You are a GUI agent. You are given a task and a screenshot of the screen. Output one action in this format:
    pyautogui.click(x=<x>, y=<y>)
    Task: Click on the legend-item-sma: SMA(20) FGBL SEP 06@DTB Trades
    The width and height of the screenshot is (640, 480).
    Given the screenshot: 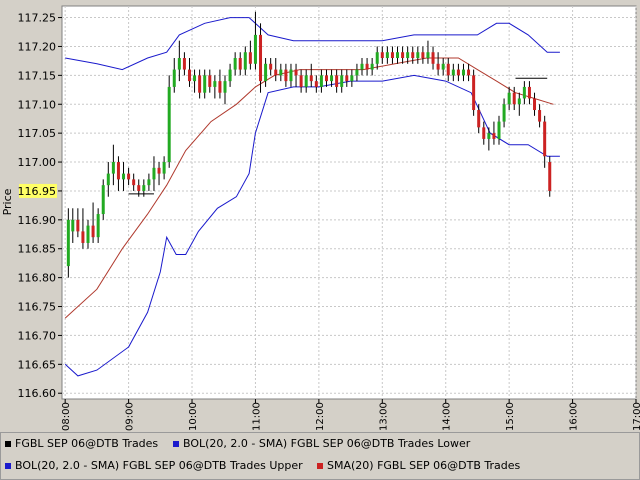 What is the action you would take?
    pyautogui.click(x=418, y=465)
    